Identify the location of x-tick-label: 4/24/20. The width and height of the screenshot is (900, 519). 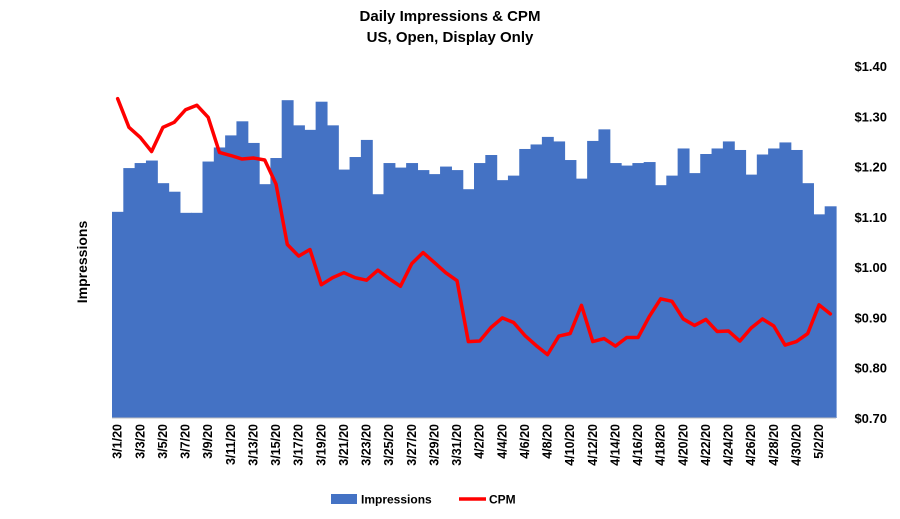
(729, 445).